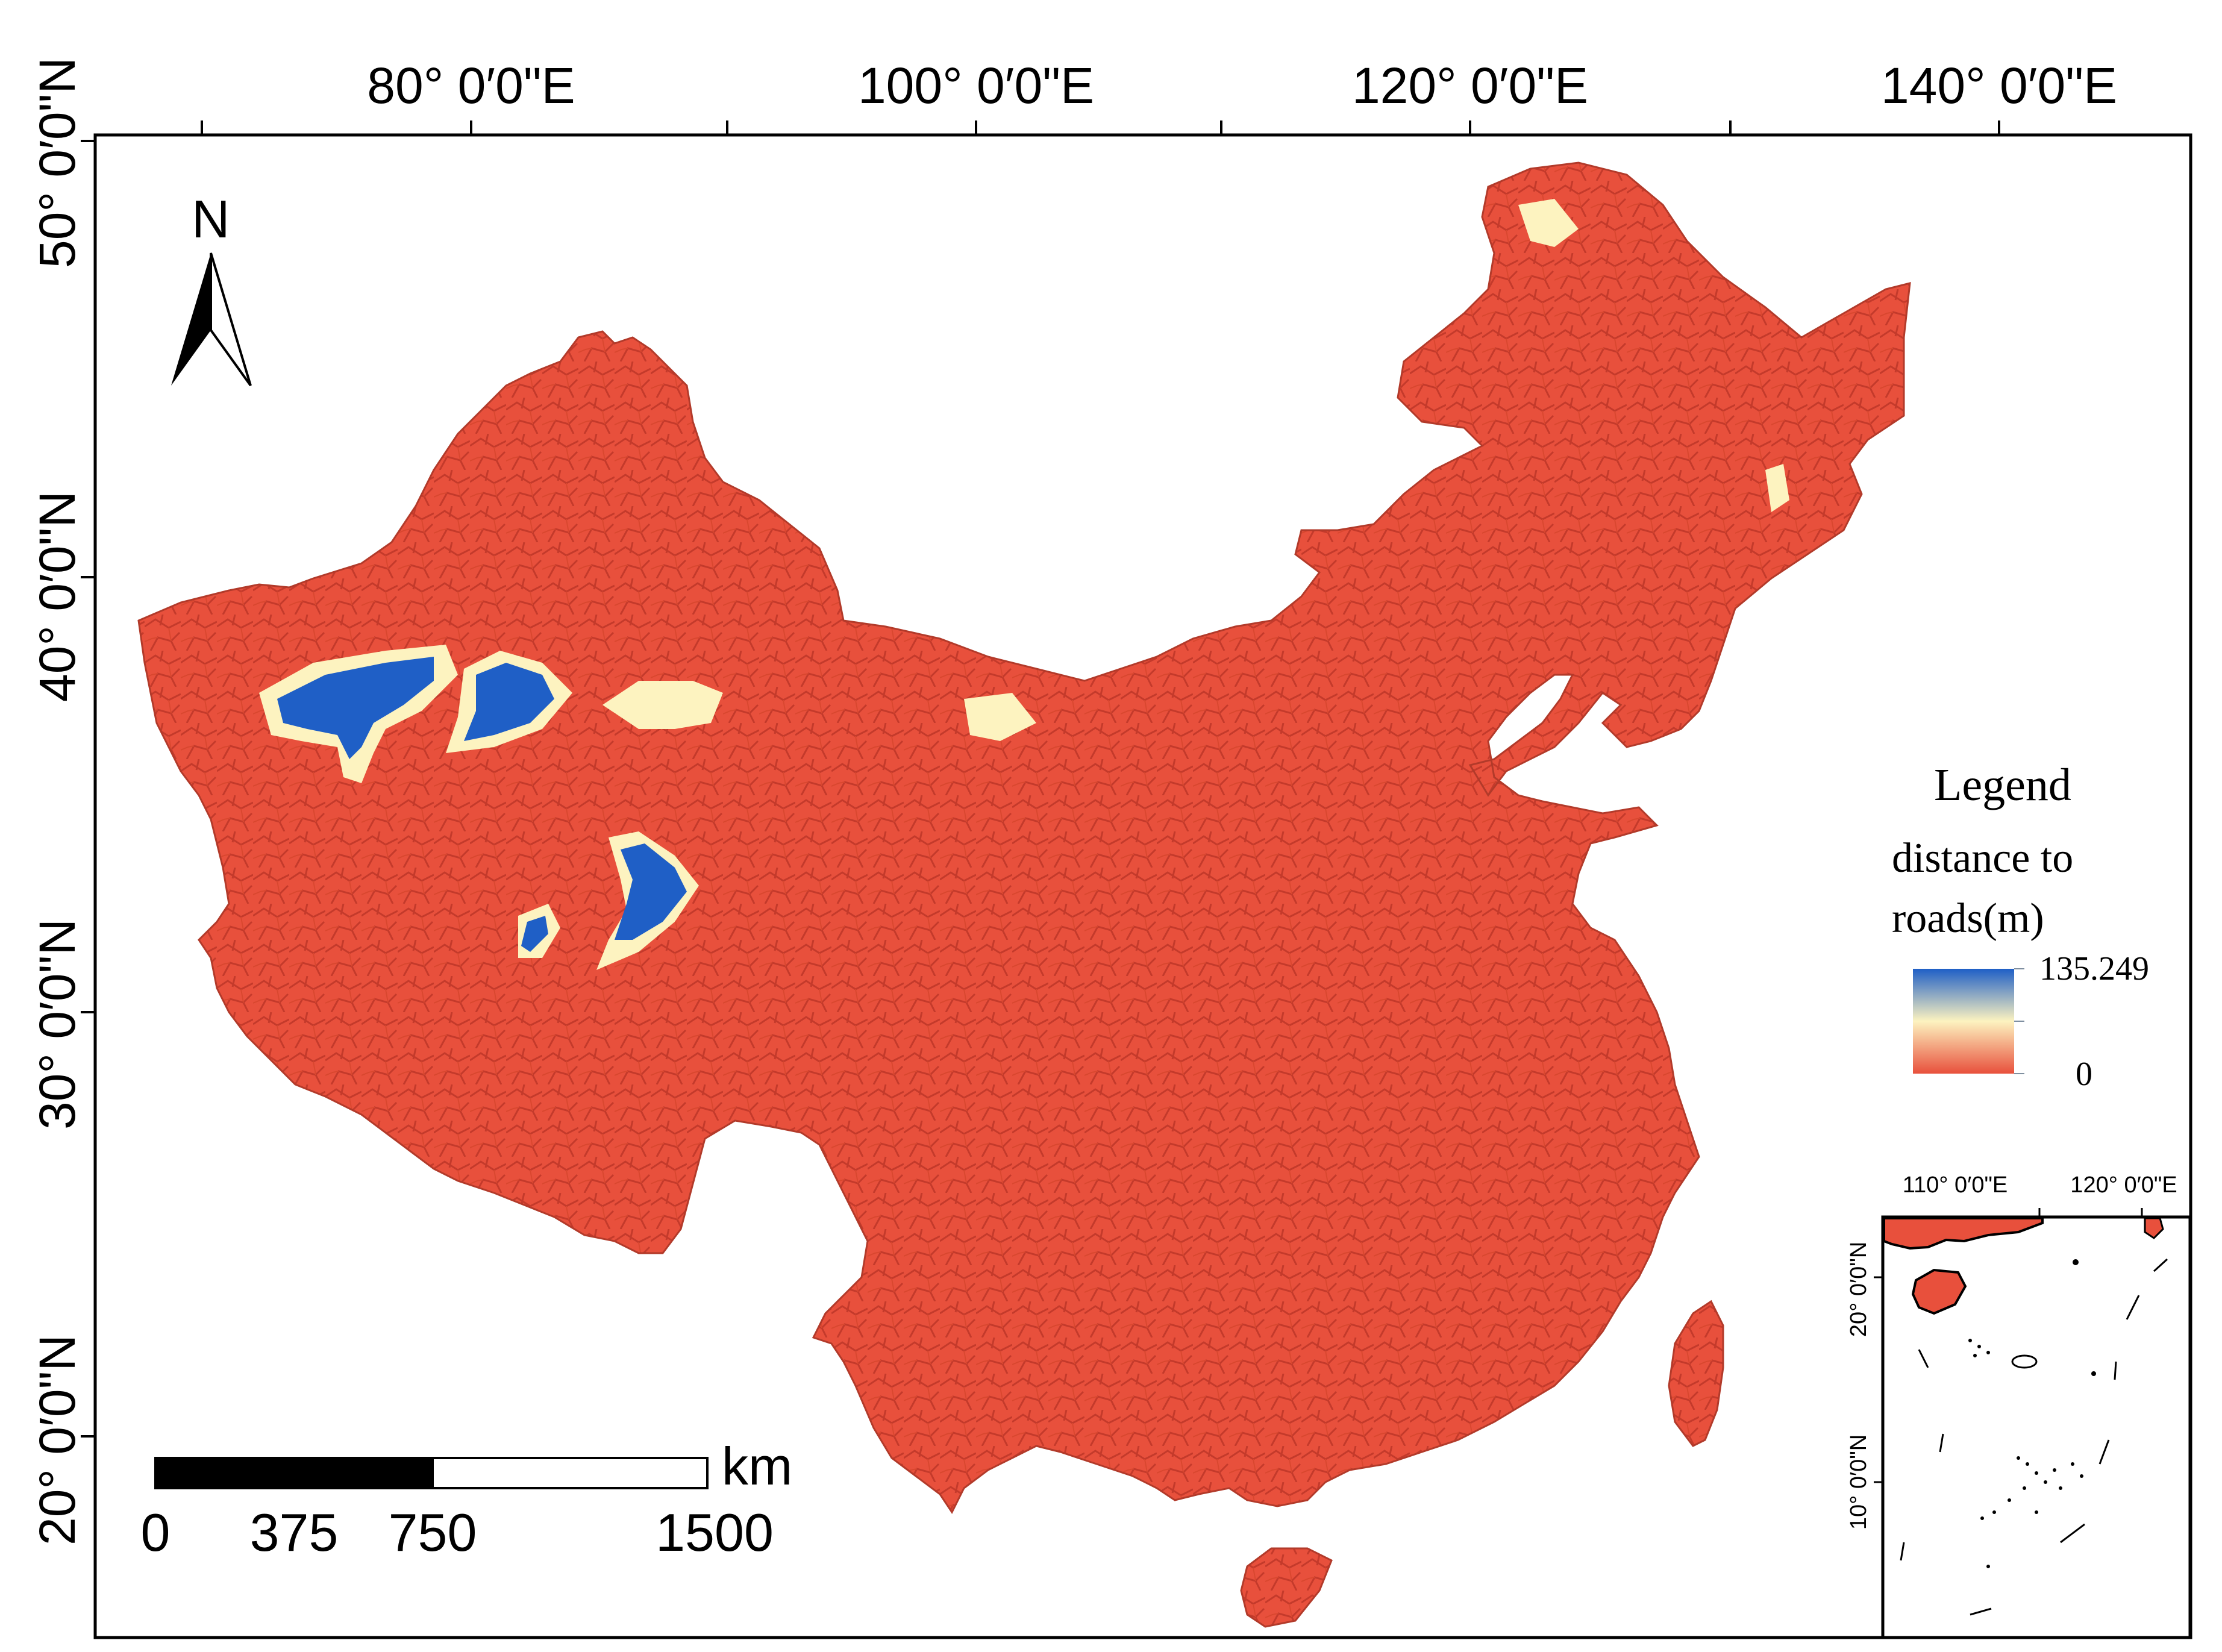 The image size is (2222, 1652). I want to click on legend-min-label: 0, so click(2084, 1074).